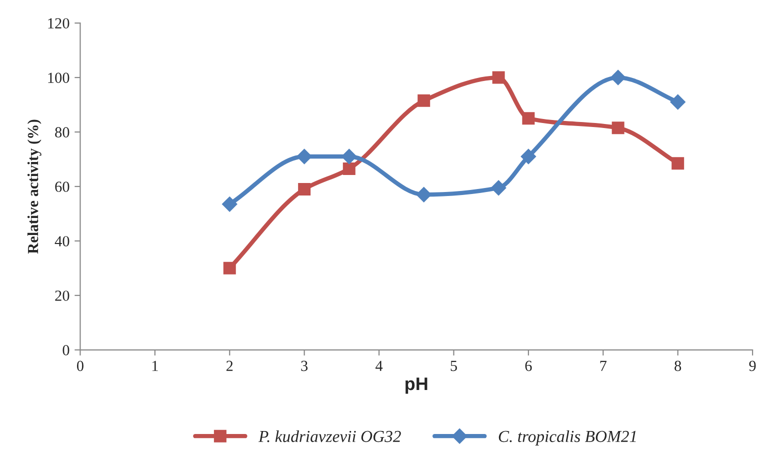 The image size is (764, 461). Describe the element at coordinates (80, 366) in the screenshot. I see `x-tick-label: 0` at that location.